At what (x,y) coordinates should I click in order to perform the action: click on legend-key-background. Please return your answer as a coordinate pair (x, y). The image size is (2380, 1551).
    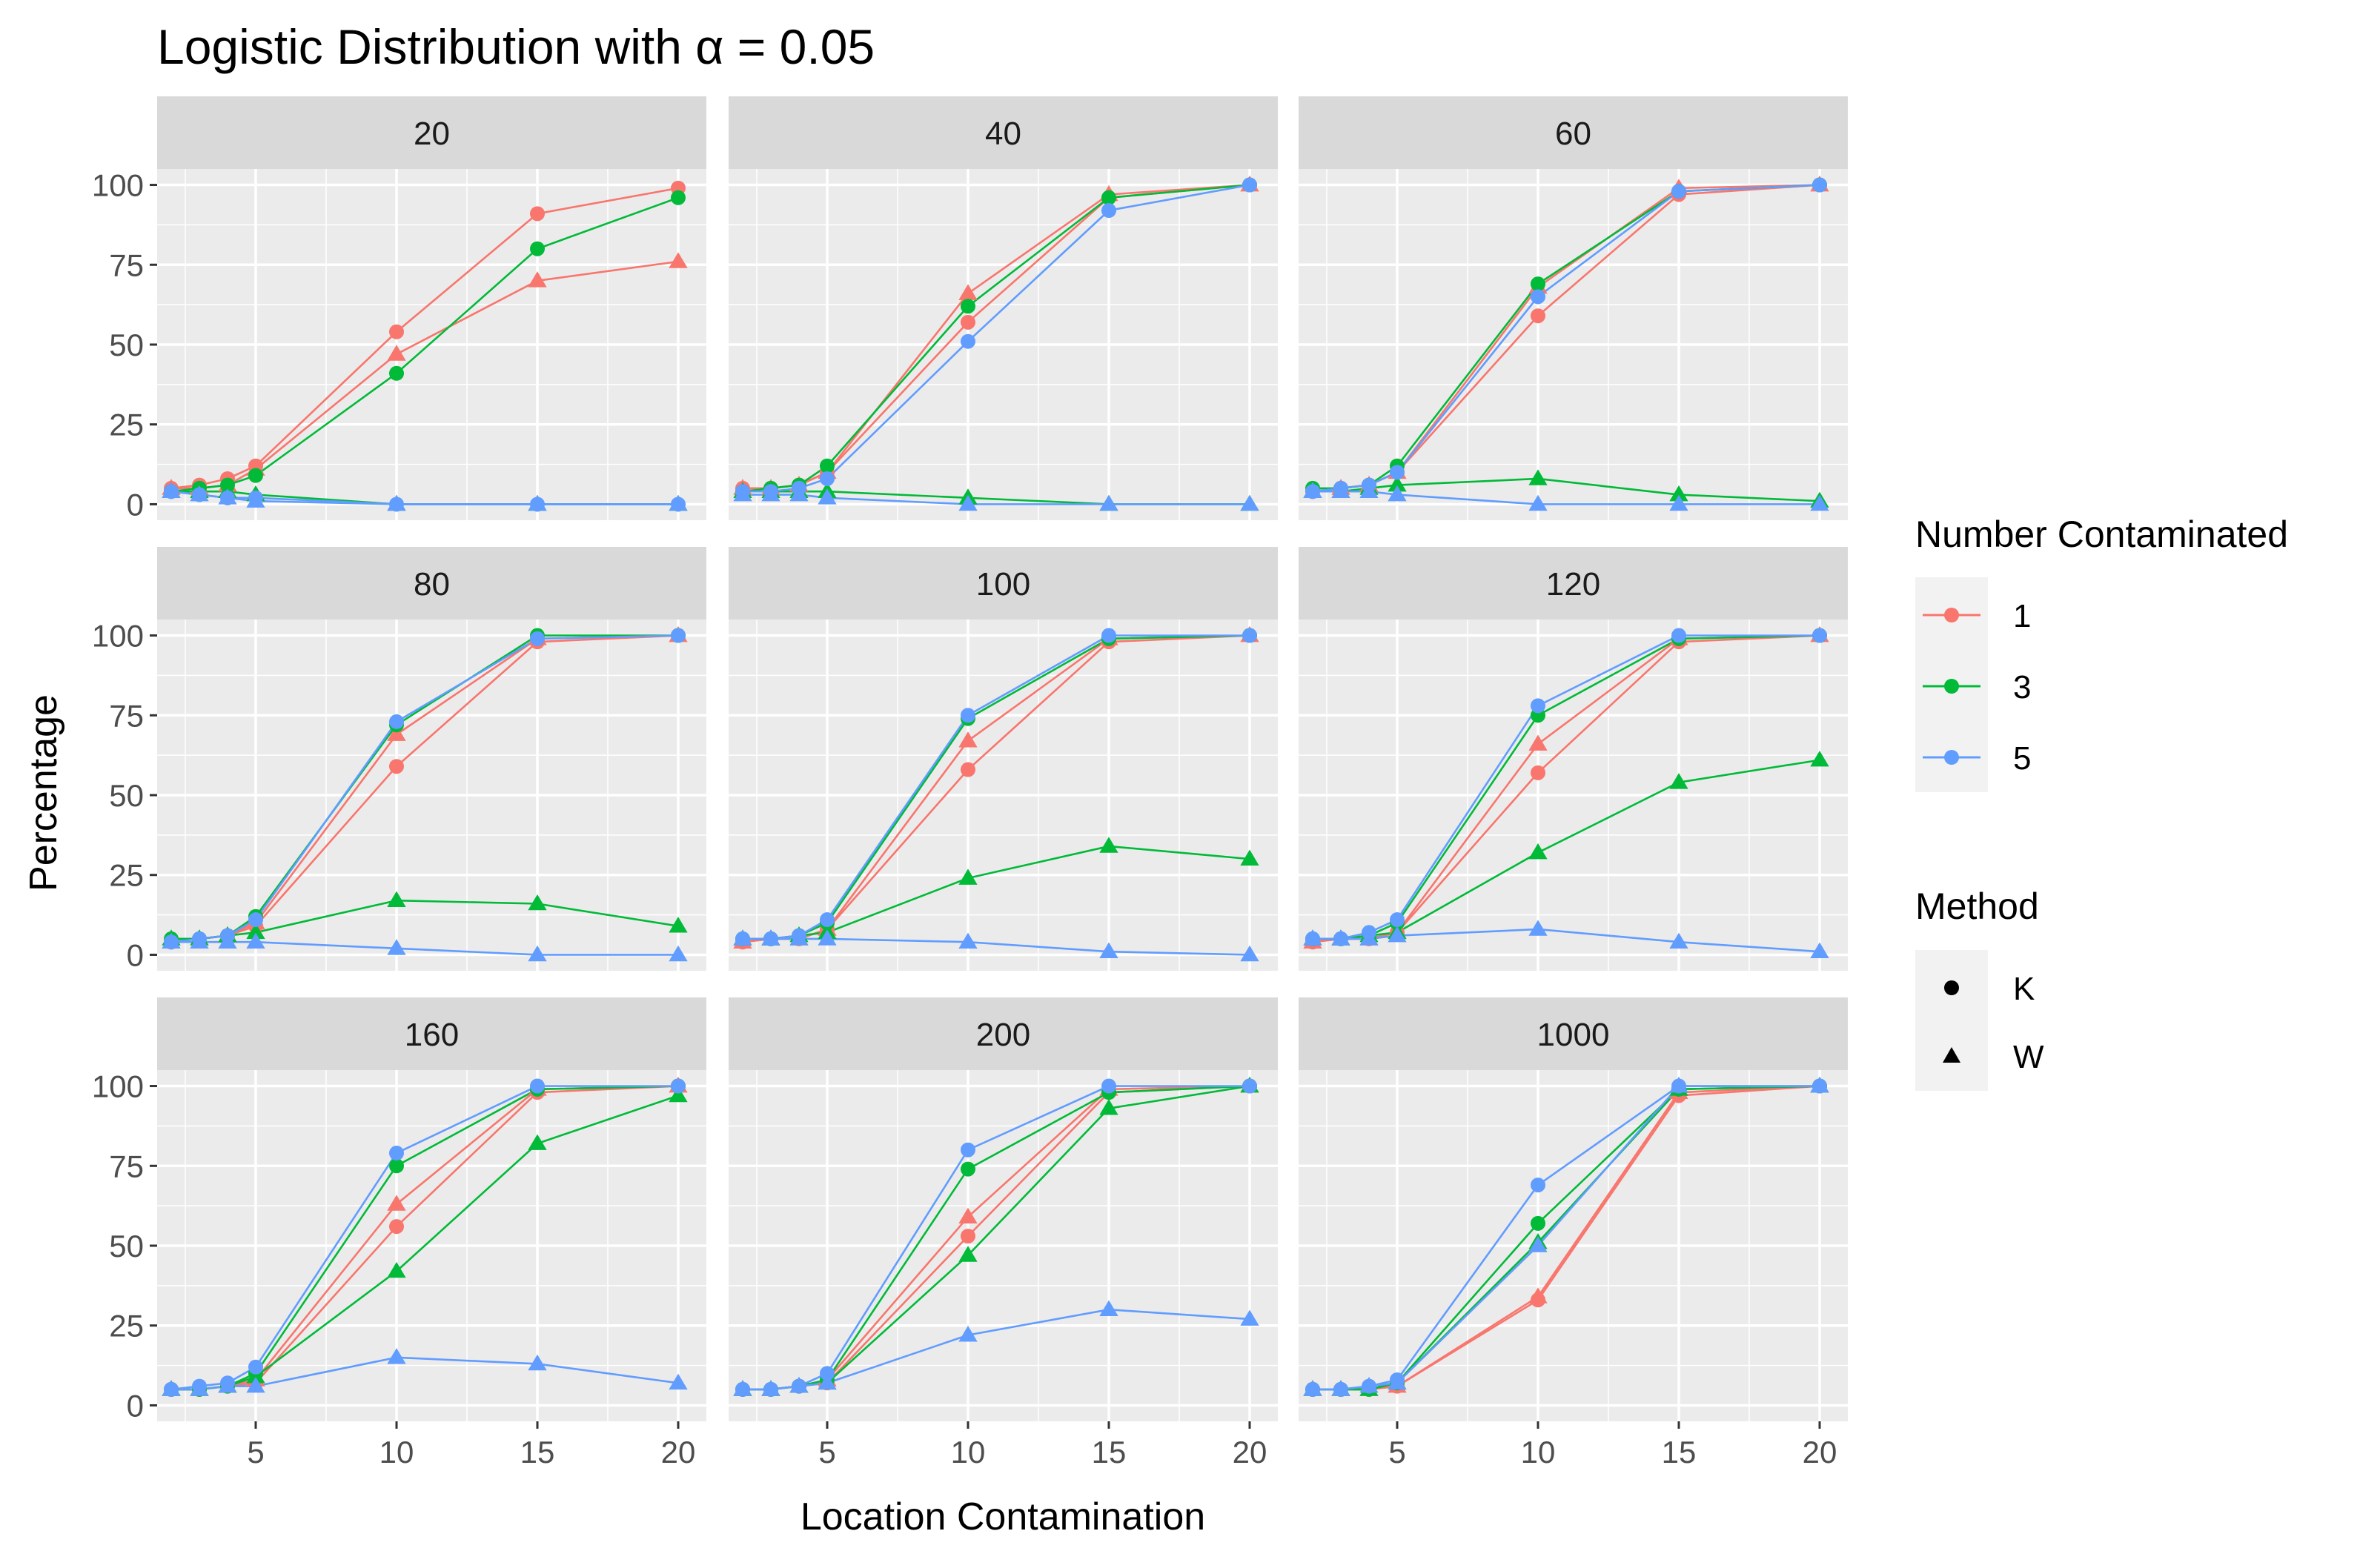
    Looking at the image, I should click on (1952, 1021).